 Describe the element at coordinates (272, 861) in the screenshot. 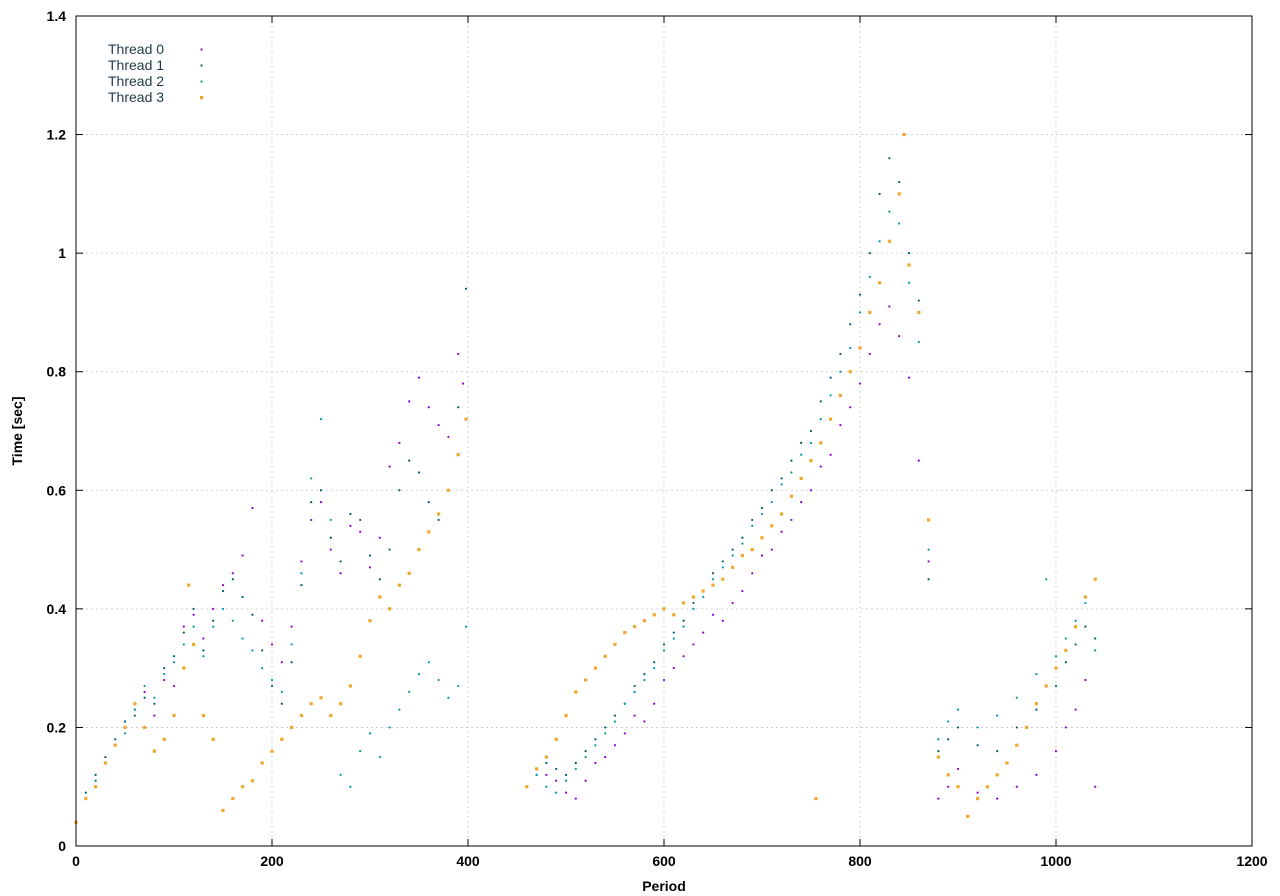

I see `x-tick-label: 200` at that location.